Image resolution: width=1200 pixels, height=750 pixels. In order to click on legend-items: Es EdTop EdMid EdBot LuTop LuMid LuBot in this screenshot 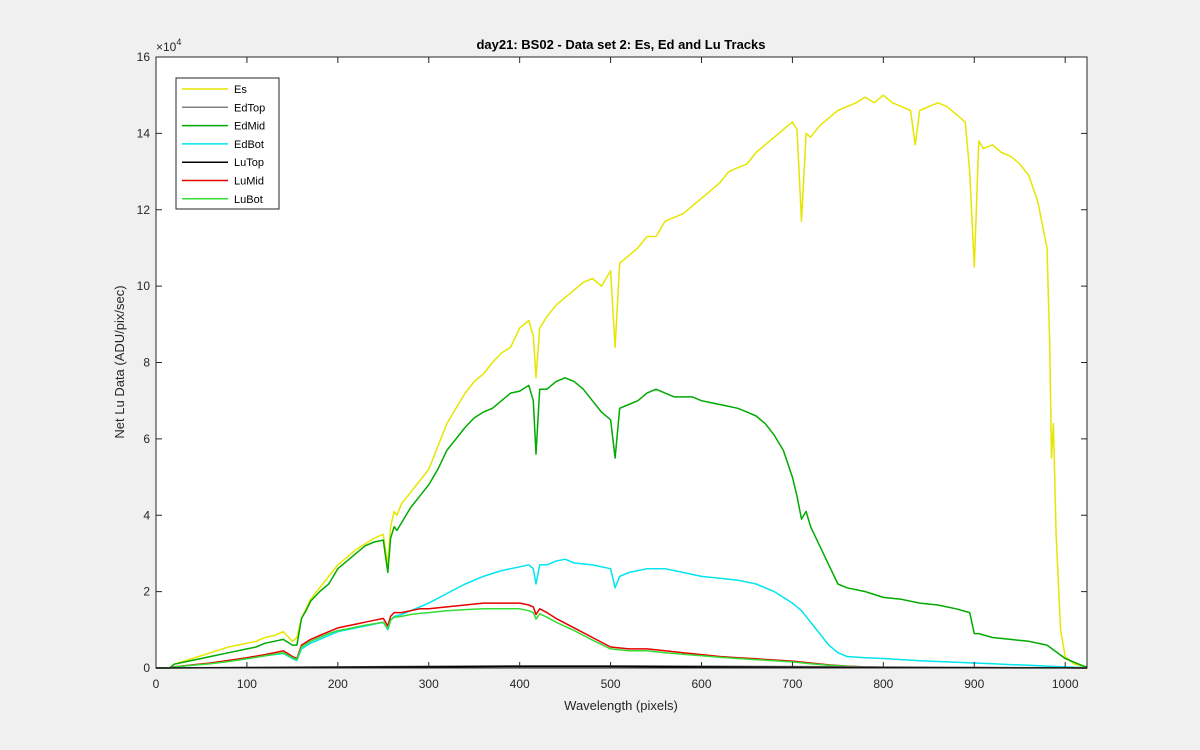, I will do `click(223, 145)`.